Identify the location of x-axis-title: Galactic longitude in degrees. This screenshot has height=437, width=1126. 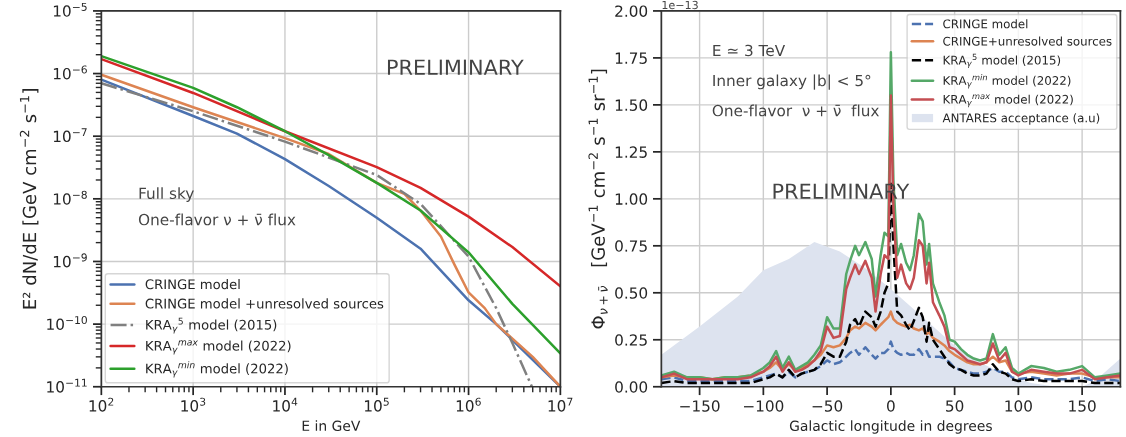
(890, 427).